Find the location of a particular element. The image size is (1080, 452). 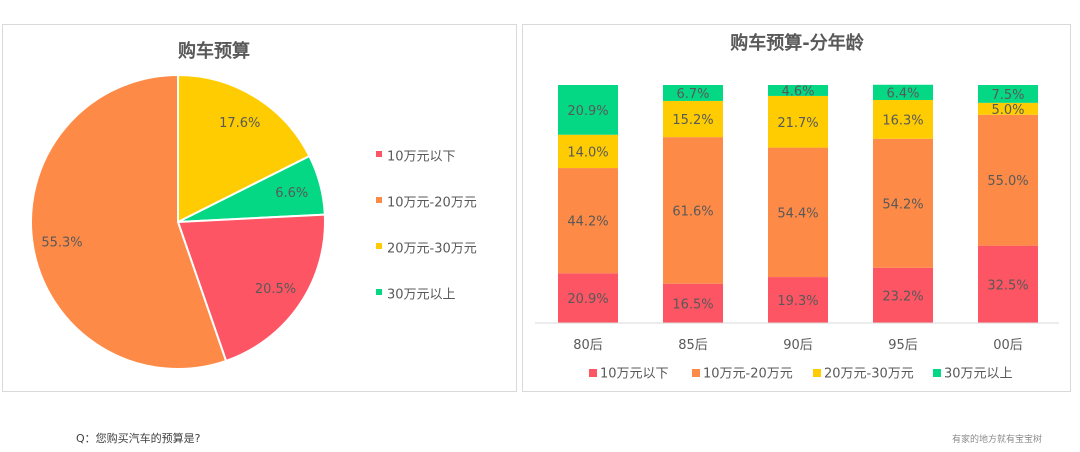

pie-slice-label: 20.5% is located at coordinates (275, 289).